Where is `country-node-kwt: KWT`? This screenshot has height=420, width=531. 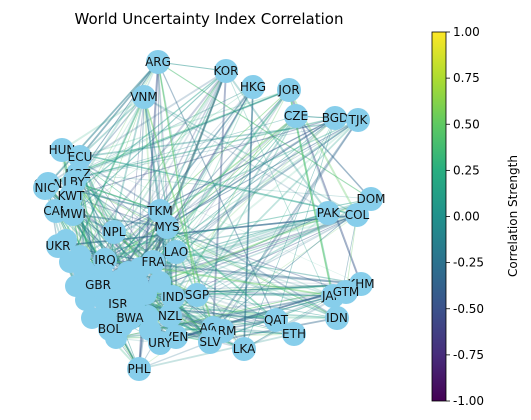
country-node-kwt: KWT is located at coordinates (71, 196).